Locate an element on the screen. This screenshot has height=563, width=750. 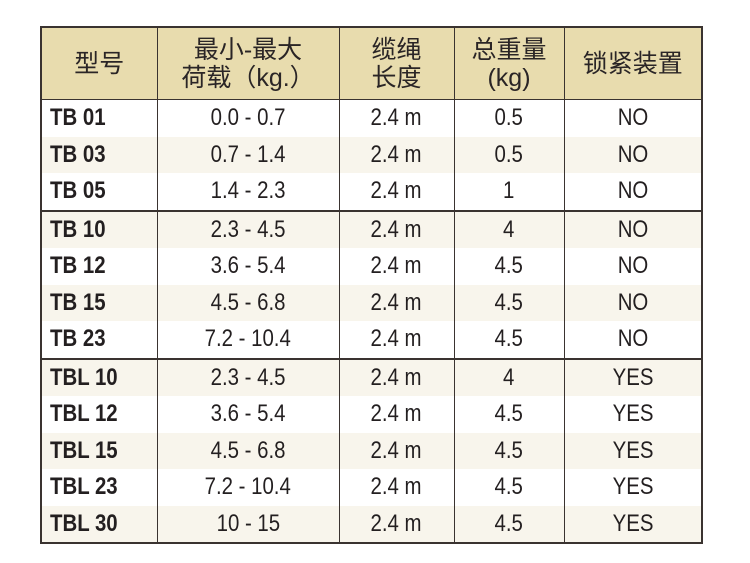
header-load-range: 最小-最大 荷载（kg.） is located at coordinates (248, 63).